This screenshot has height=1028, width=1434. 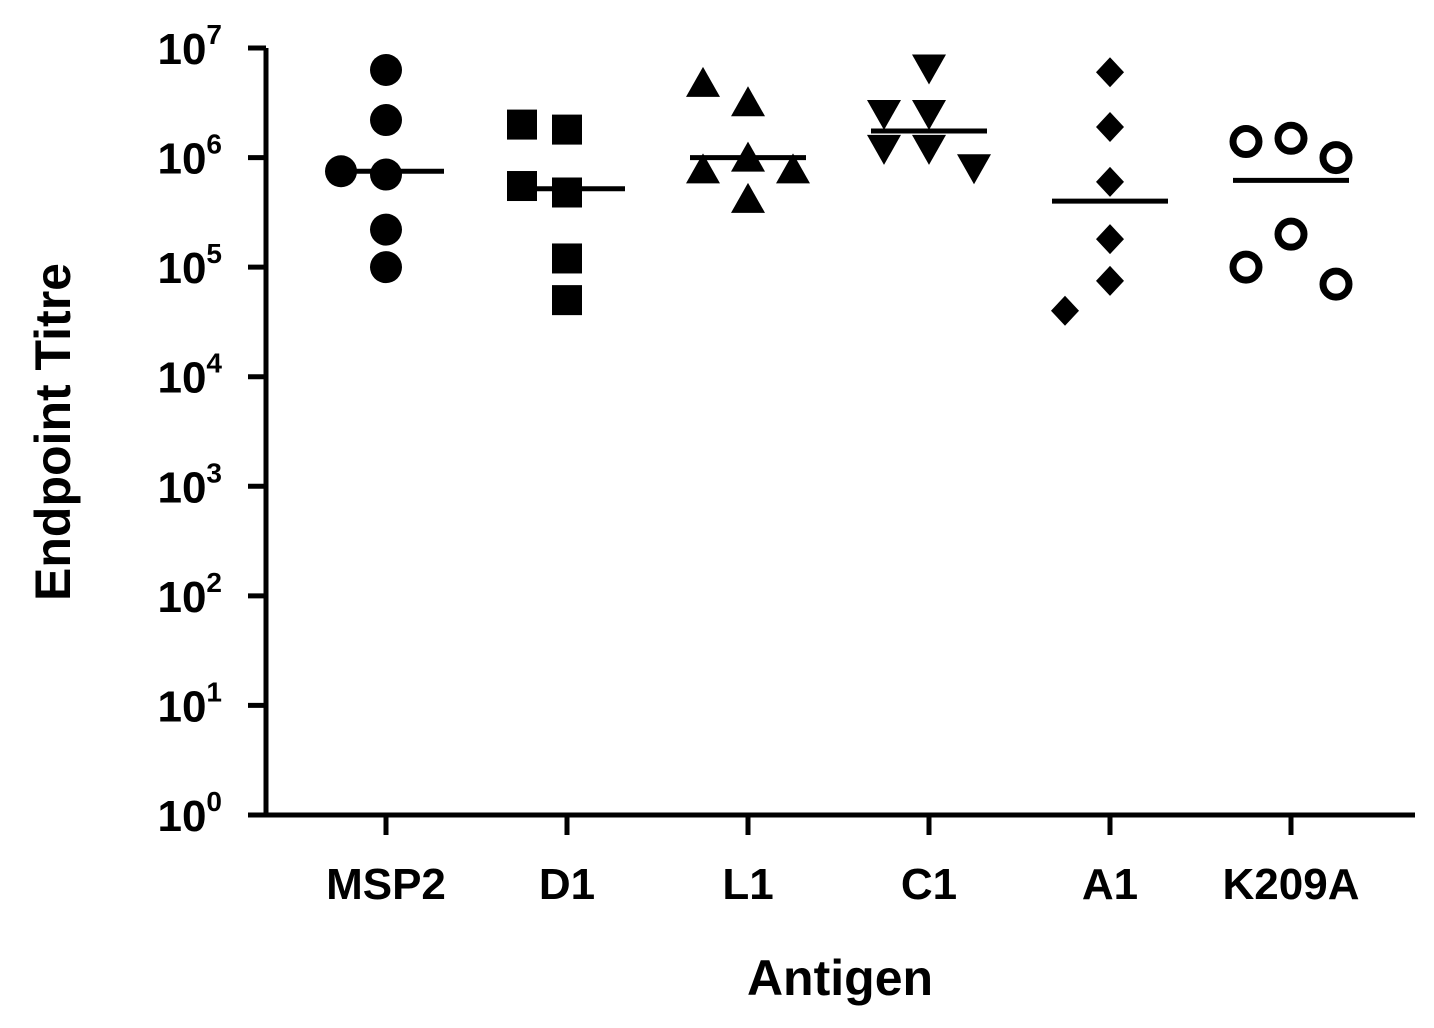 What do you see at coordinates (189, 703) in the screenshot?
I see `y-tick-label: 10¹` at bounding box center [189, 703].